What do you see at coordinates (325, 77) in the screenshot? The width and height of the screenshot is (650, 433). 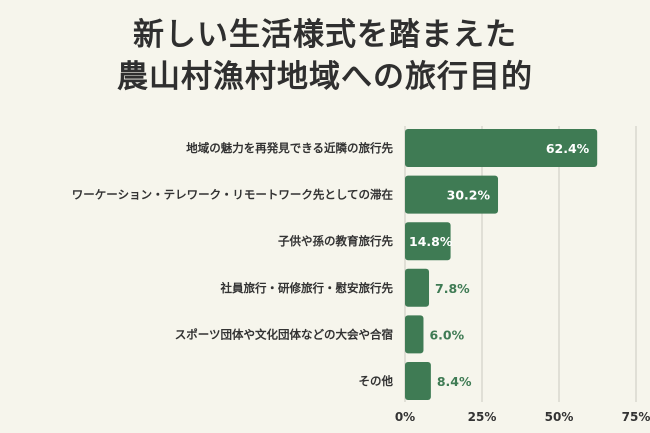 I see `chart-title-line-2: 農山村漁村地域への旅行目的` at bounding box center [325, 77].